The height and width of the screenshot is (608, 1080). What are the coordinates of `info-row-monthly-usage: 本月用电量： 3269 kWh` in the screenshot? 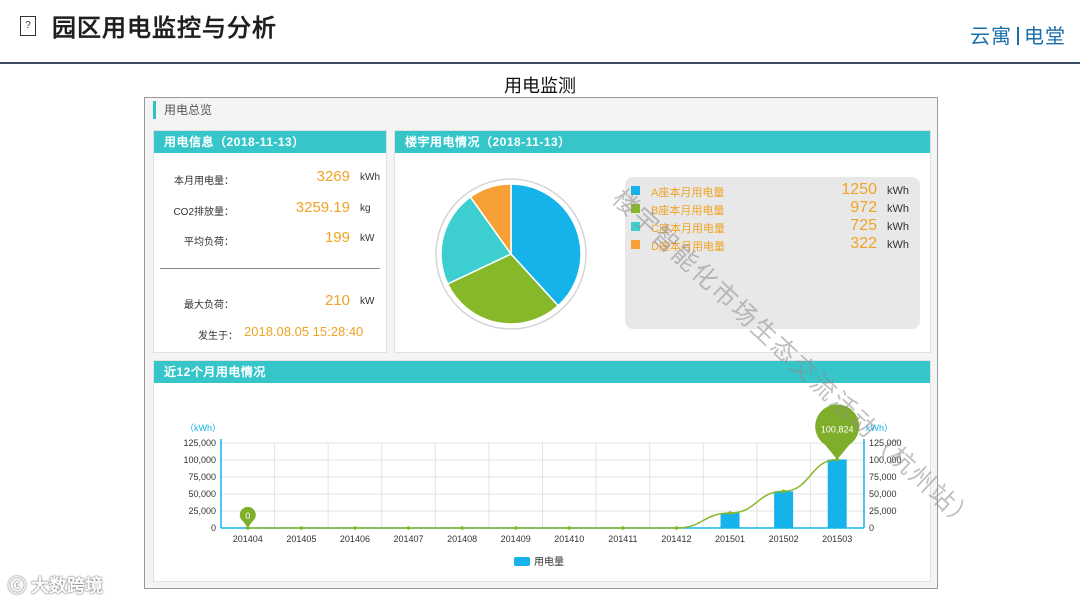 It's located at (270, 178).